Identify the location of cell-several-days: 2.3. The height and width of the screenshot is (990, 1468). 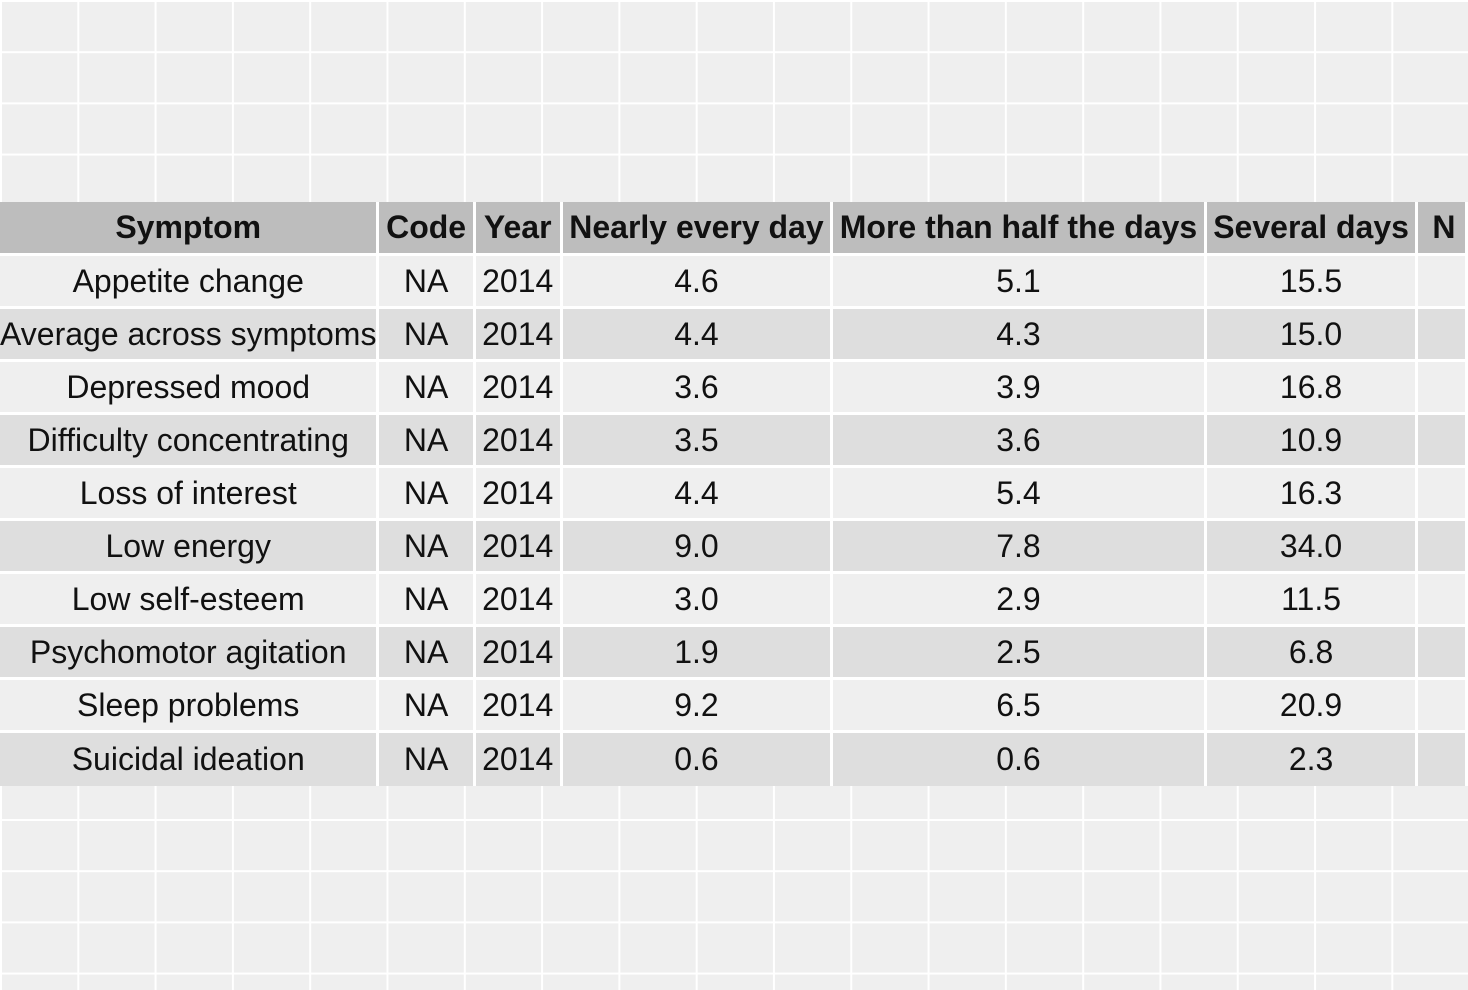
(1312, 759).